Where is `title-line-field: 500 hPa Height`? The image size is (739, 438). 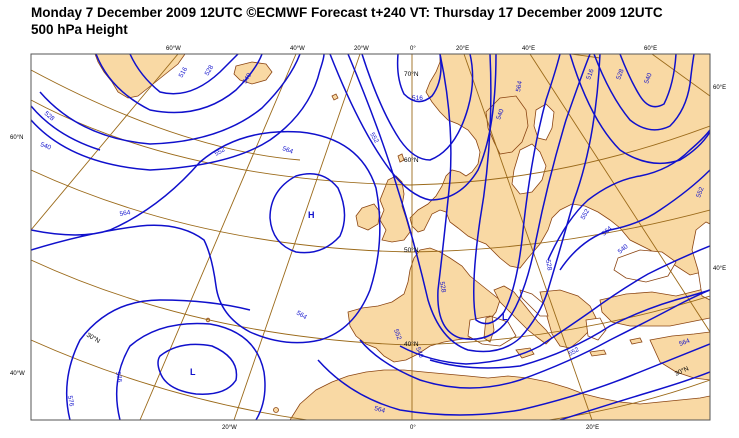
title-line-field: 500 hPa Height is located at coordinates (79, 29).